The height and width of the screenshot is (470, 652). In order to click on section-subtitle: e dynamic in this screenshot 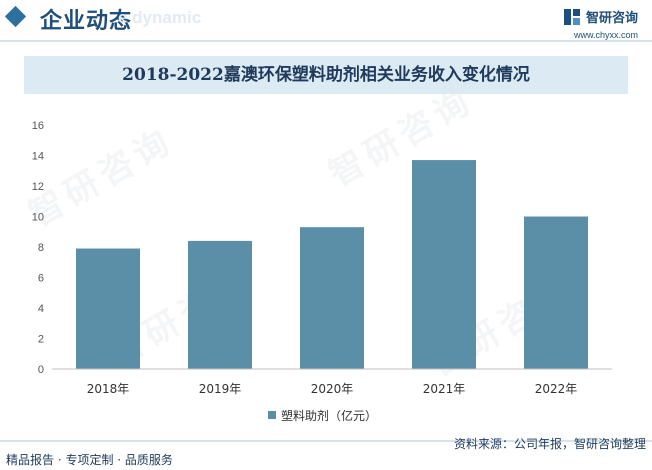, I will do `click(160, 17)`.